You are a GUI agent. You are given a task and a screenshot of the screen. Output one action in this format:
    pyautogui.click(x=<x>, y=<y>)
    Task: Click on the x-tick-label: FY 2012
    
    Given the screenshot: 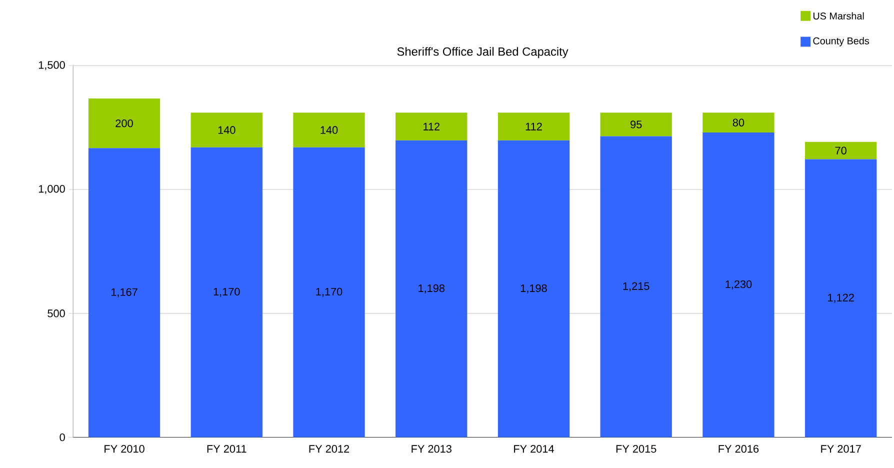 What is the action you would take?
    pyautogui.click(x=329, y=448)
    